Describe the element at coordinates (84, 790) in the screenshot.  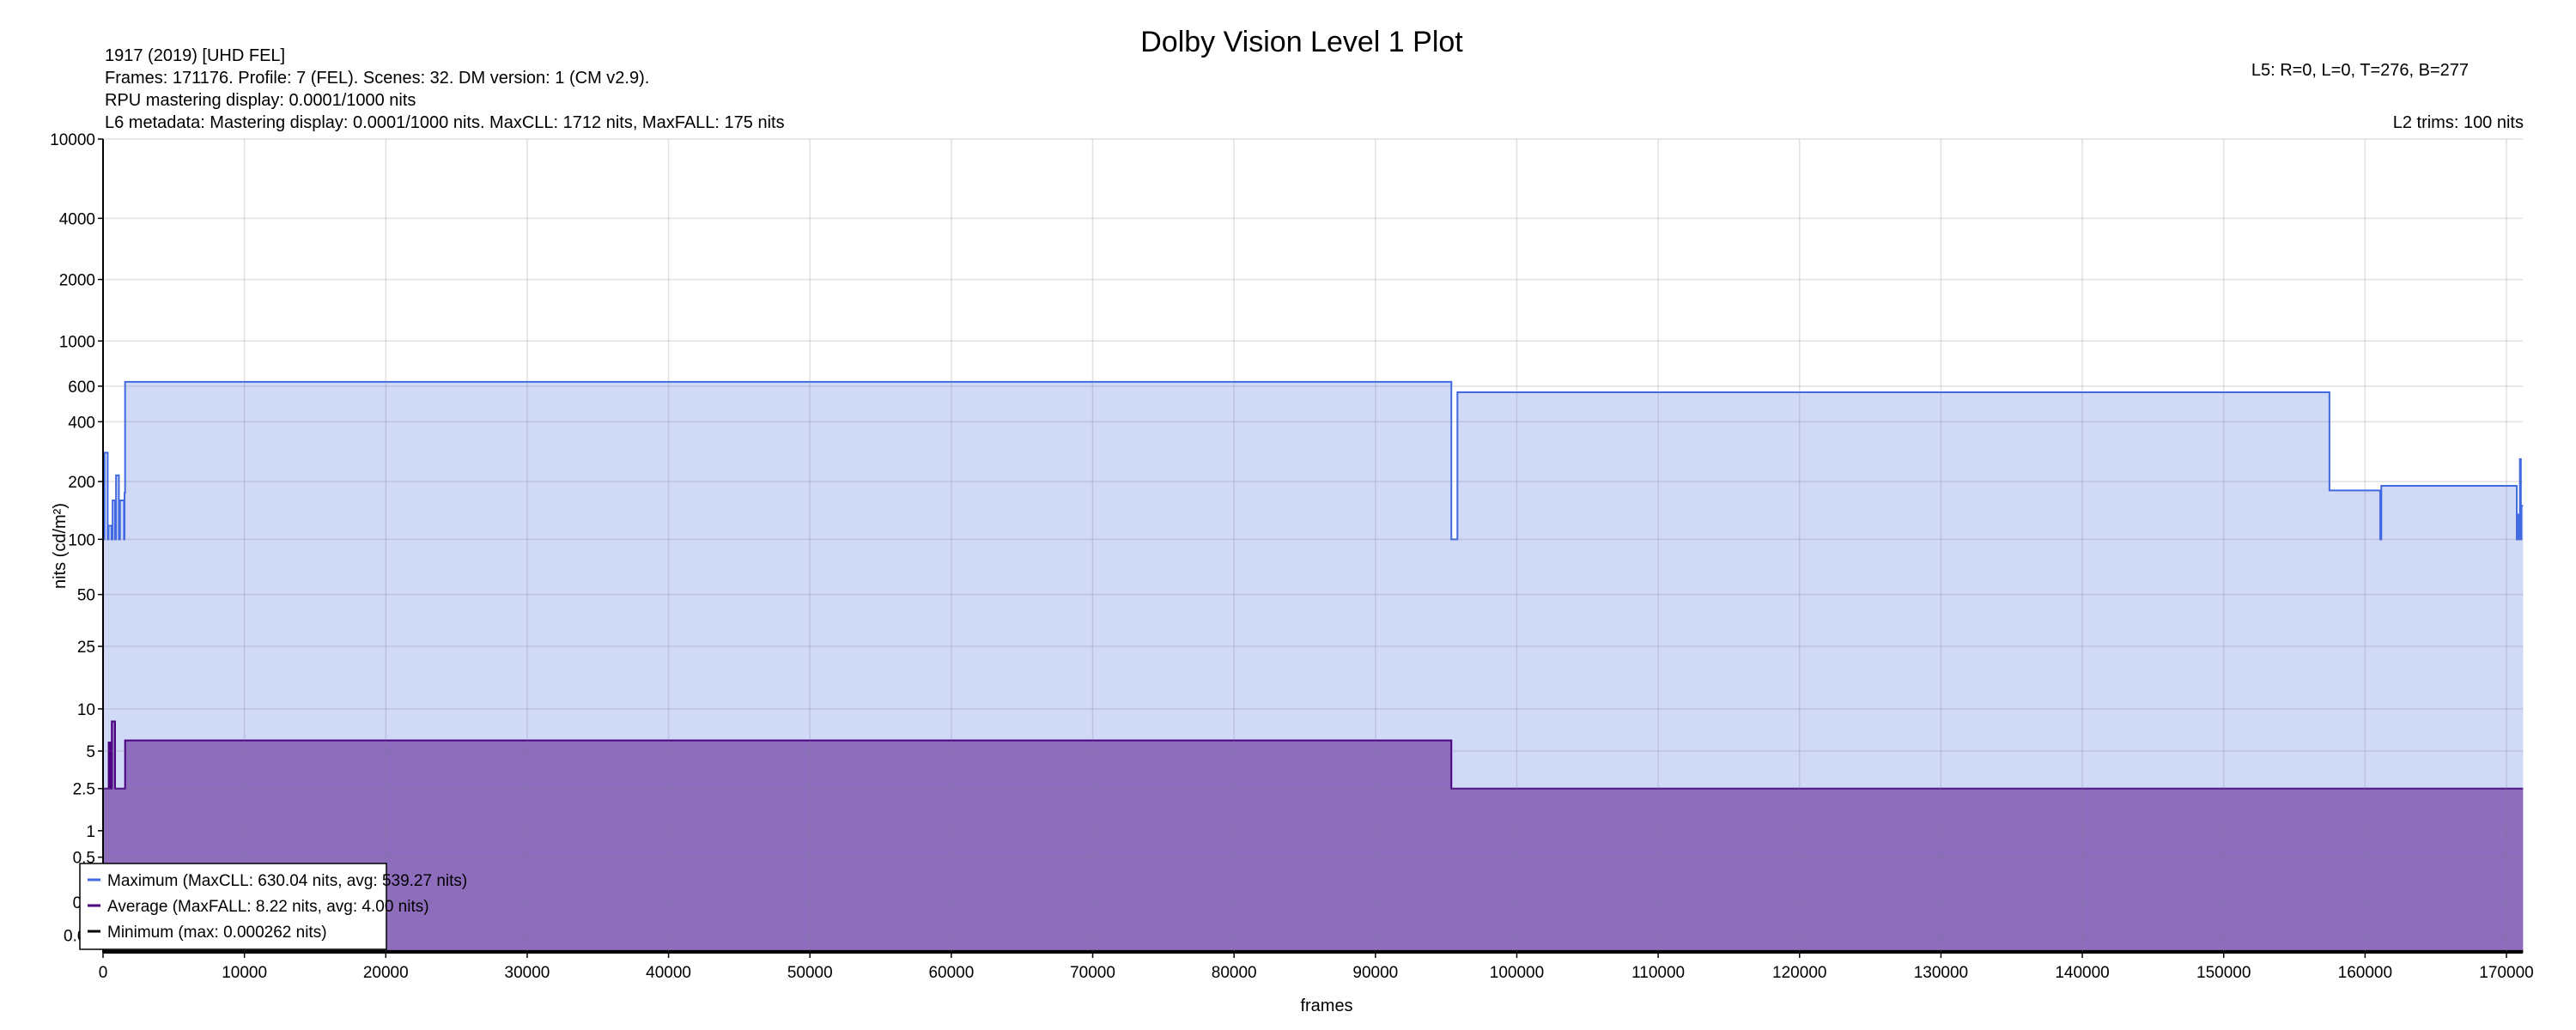
I see `y-tick-label: 2.5` at that location.